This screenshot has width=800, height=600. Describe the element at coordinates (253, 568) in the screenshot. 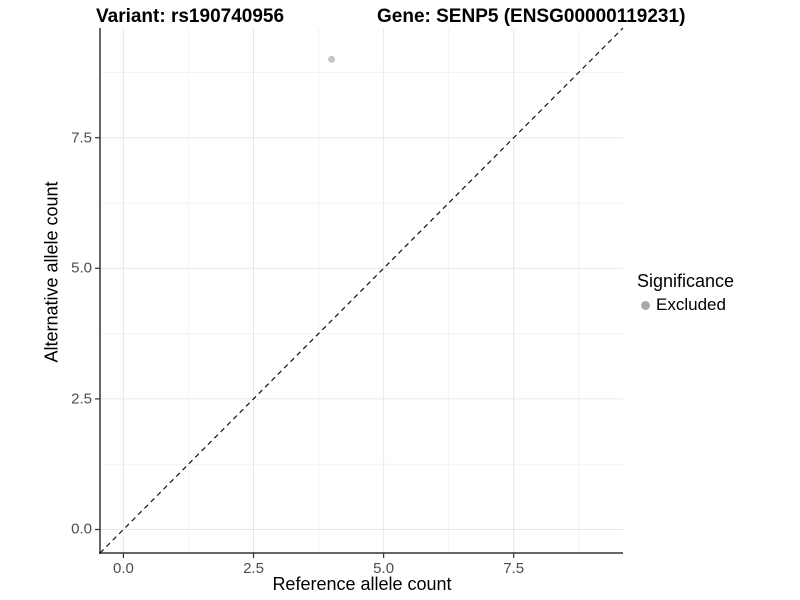

I see `x-tick-label: 2.5` at that location.